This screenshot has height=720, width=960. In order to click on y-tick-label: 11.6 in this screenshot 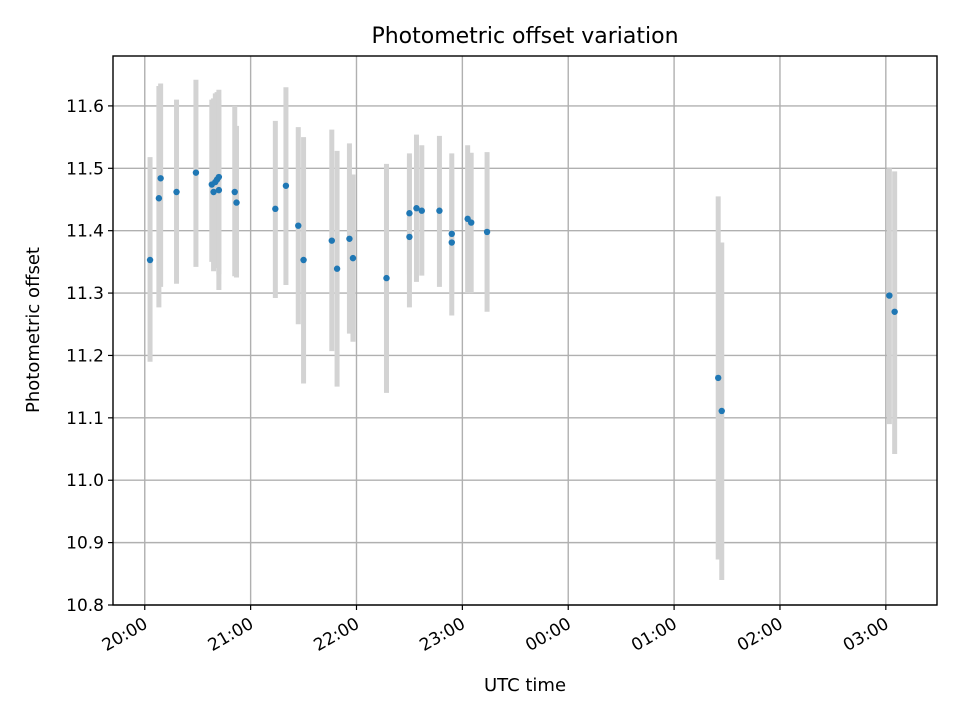, I will do `click(85, 107)`.